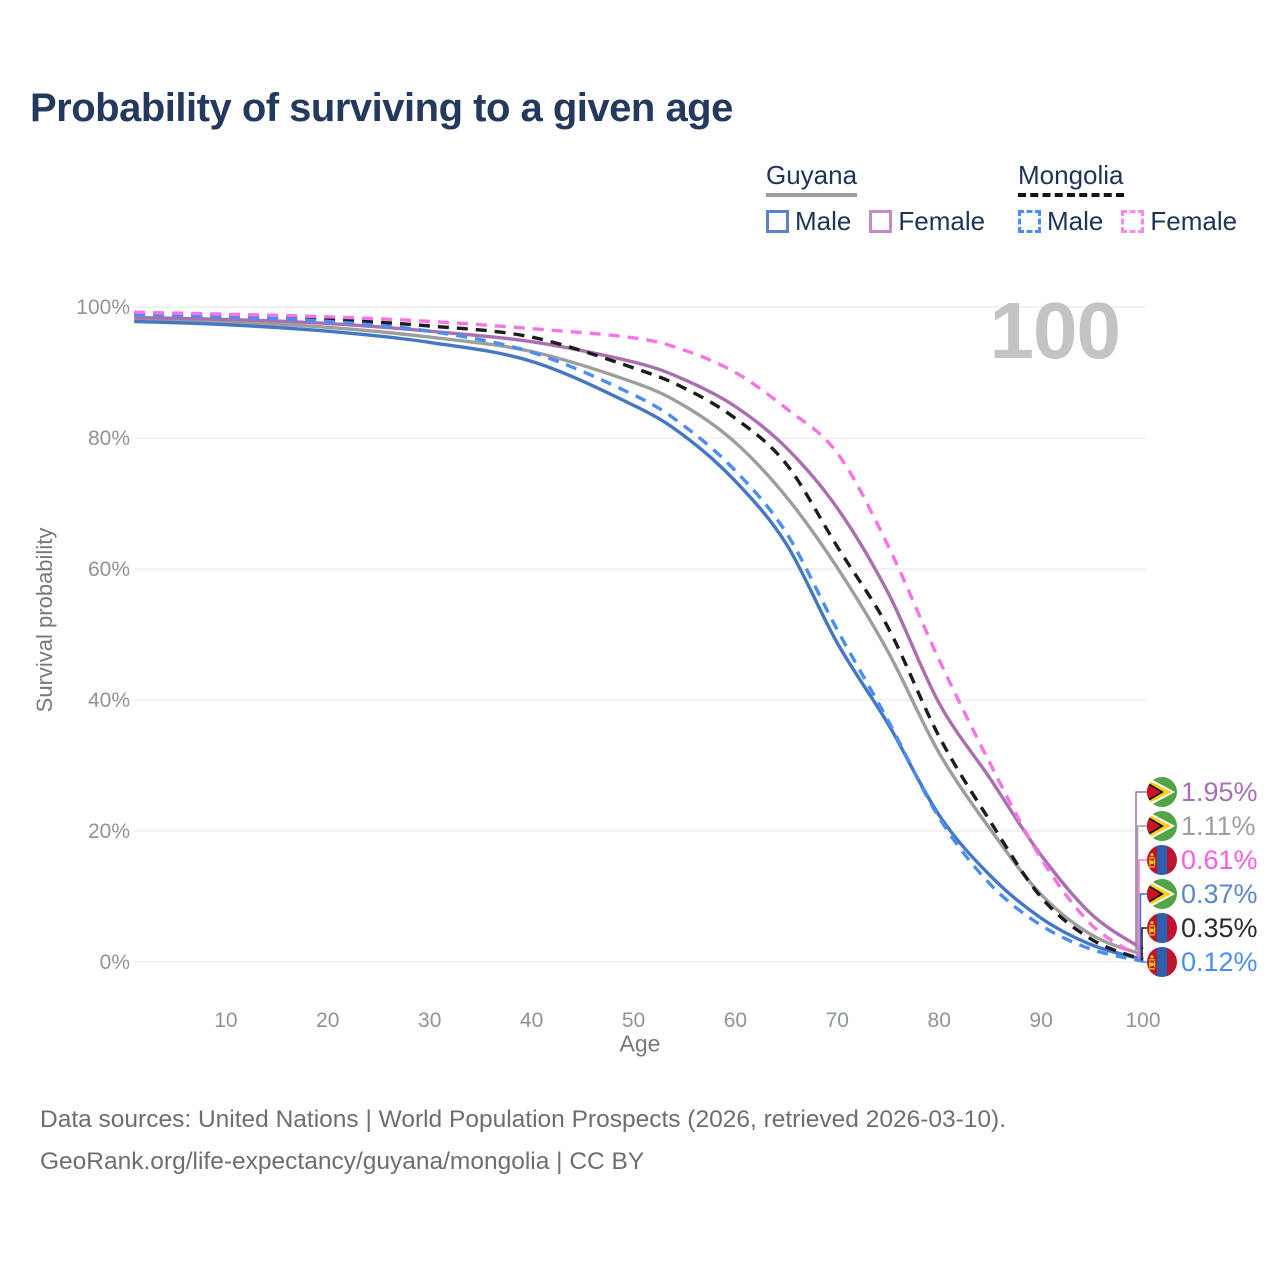  Describe the element at coordinates (1219, 894) in the screenshot. I see `end-value-label-guyana-male: 0.37%` at that location.